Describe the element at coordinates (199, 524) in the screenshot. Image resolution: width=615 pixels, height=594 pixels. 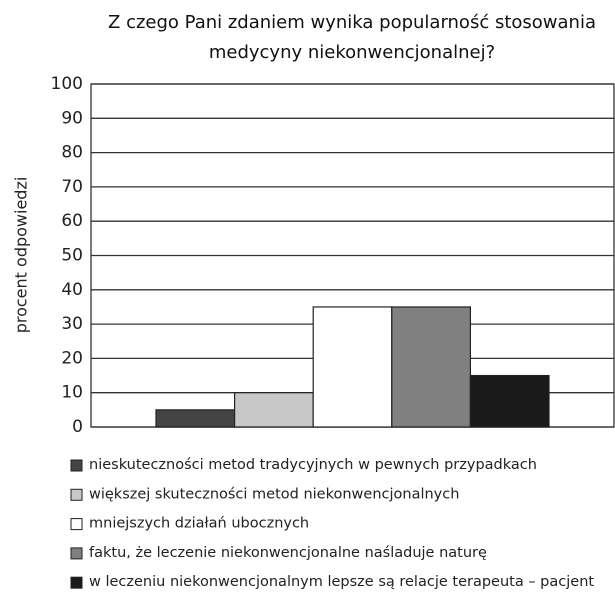
I see `legend-label: mniejszych działań ubocznych` at that location.